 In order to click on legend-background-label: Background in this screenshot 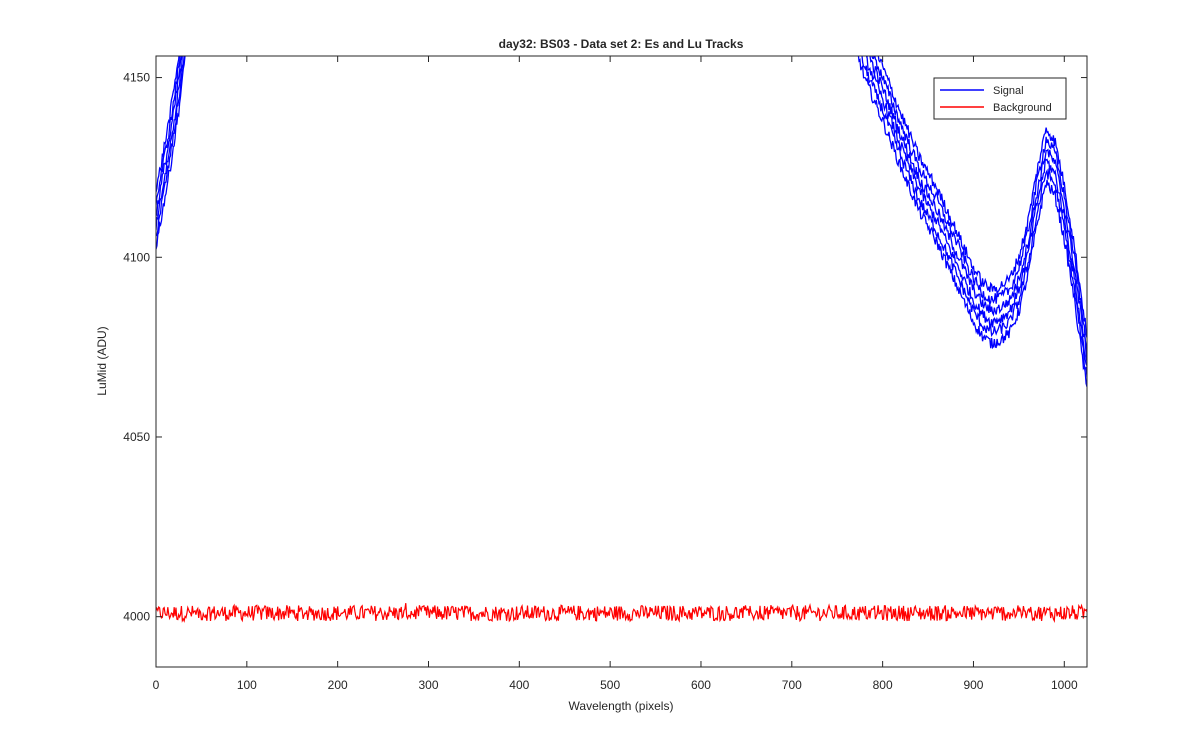, I will do `click(1022, 108)`.